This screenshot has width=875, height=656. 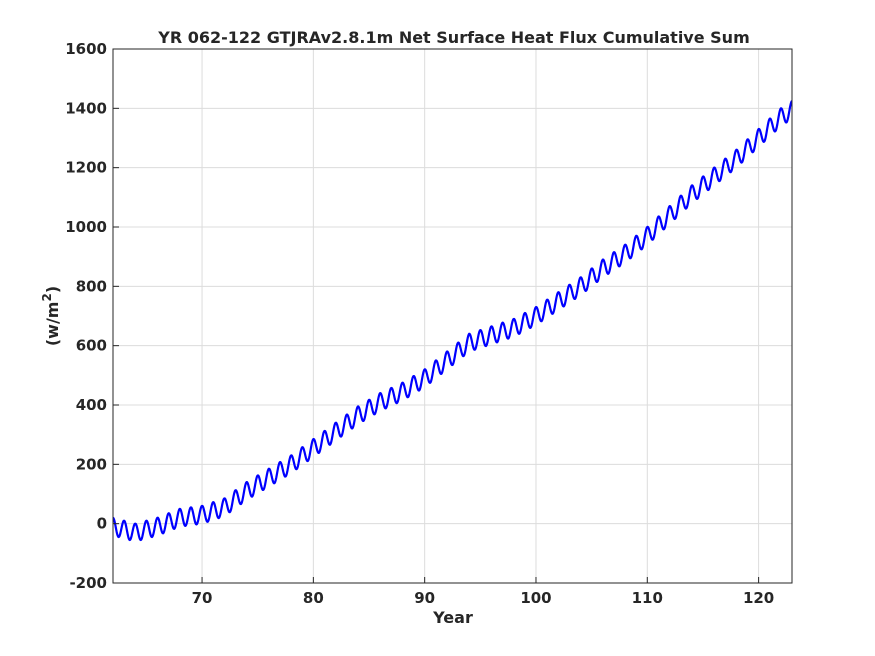 I want to click on x-tick-label: 80, so click(x=313, y=598).